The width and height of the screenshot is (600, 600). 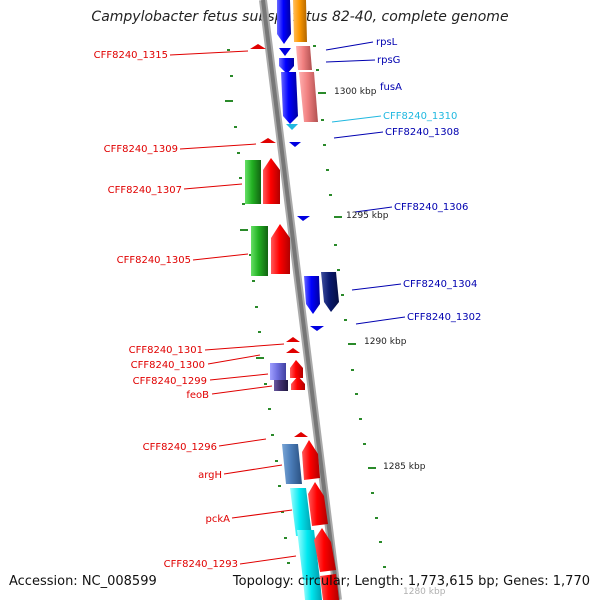 What do you see at coordinates (388, 60) in the screenshot?
I see `gene-label: rpsG` at bounding box center [388, 60].